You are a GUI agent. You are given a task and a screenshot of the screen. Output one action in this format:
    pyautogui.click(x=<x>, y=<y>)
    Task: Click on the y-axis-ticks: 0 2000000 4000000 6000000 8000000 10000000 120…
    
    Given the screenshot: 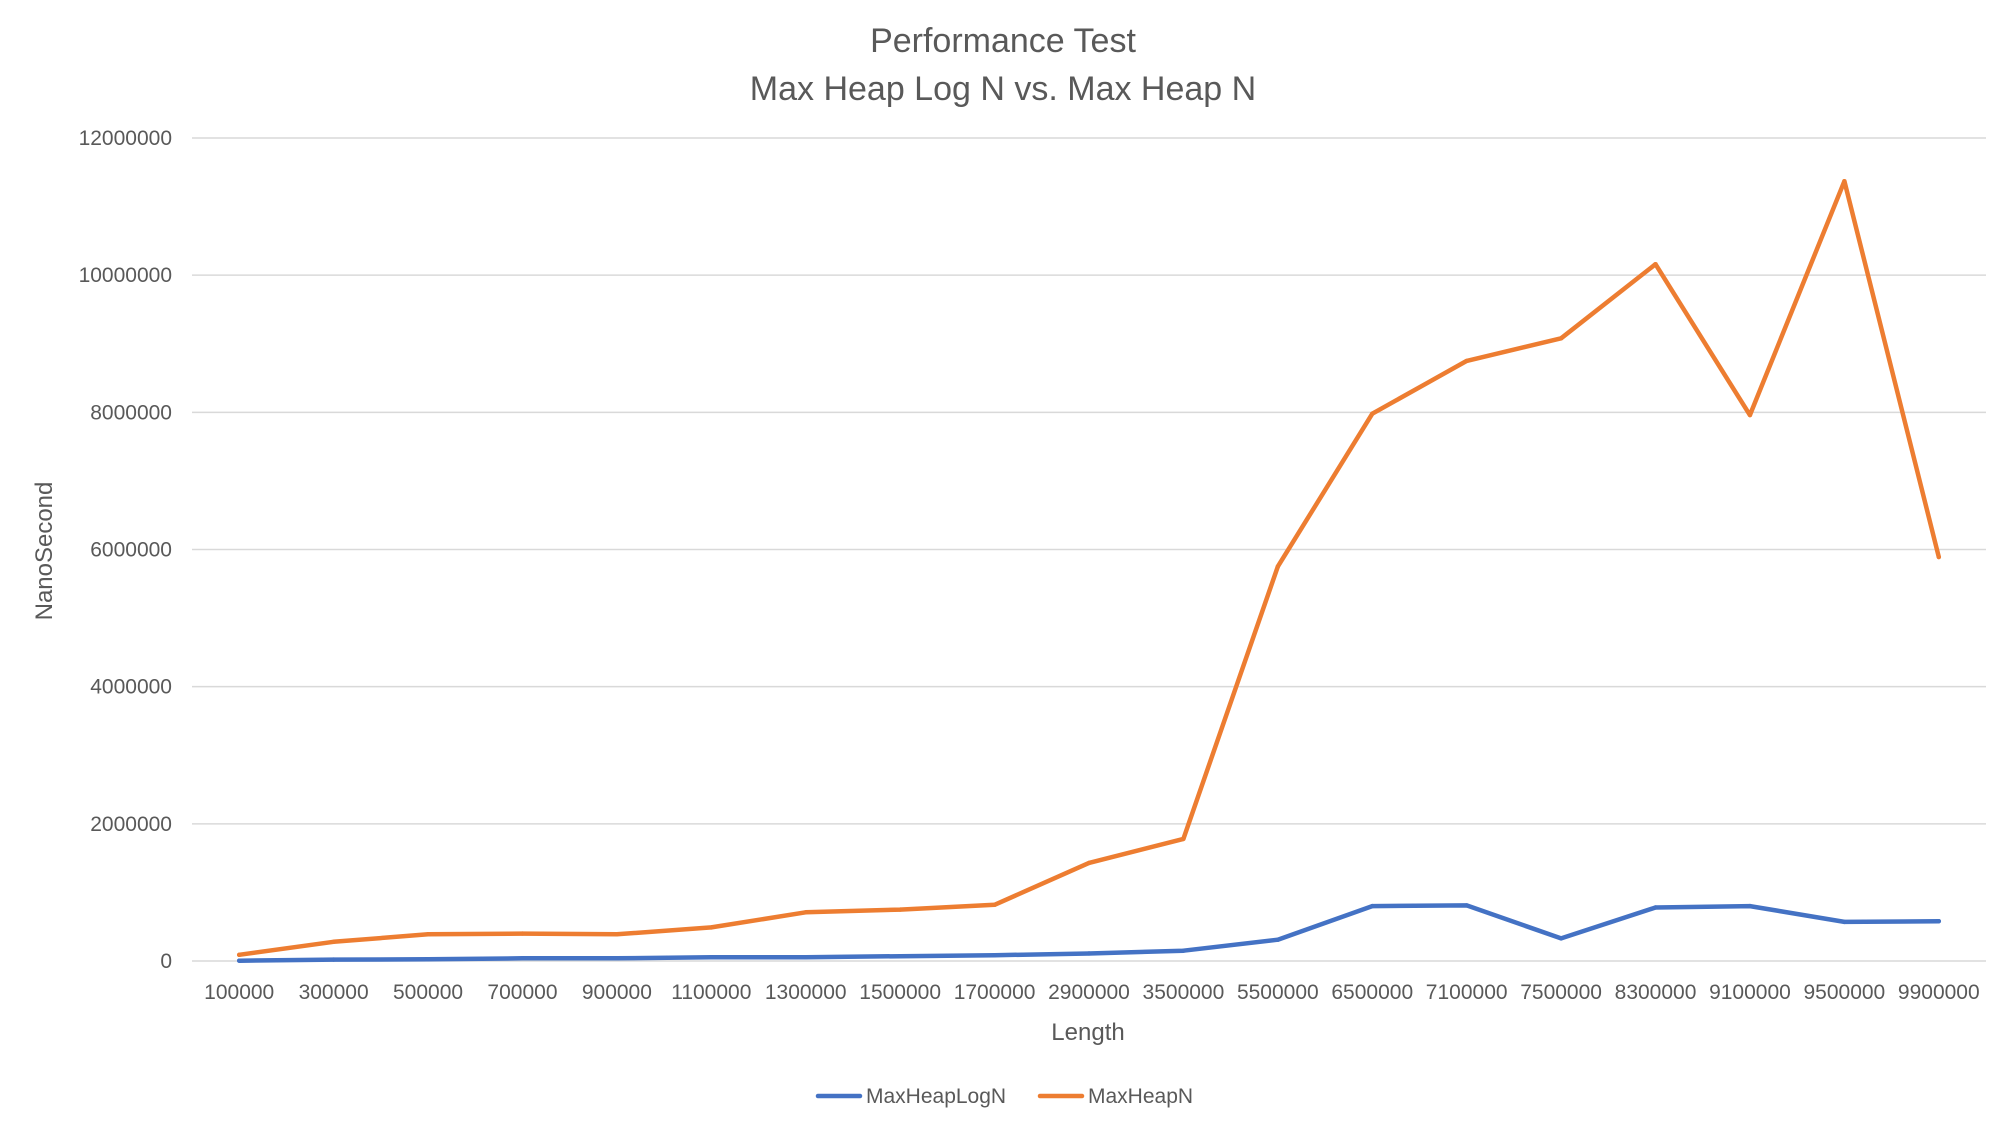 What is the action you would take?
    pyautogui.click(x=125, y=550)
    